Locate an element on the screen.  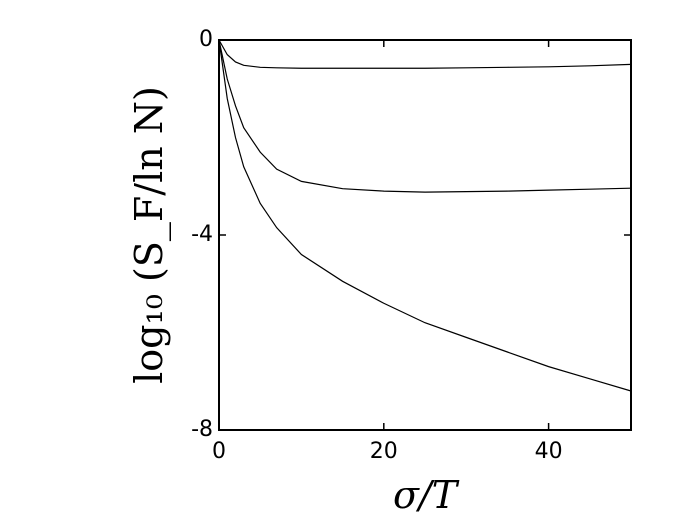
y-axis-label: log₁₀ (S_F/ln N) is located at coordinates (149, 235).